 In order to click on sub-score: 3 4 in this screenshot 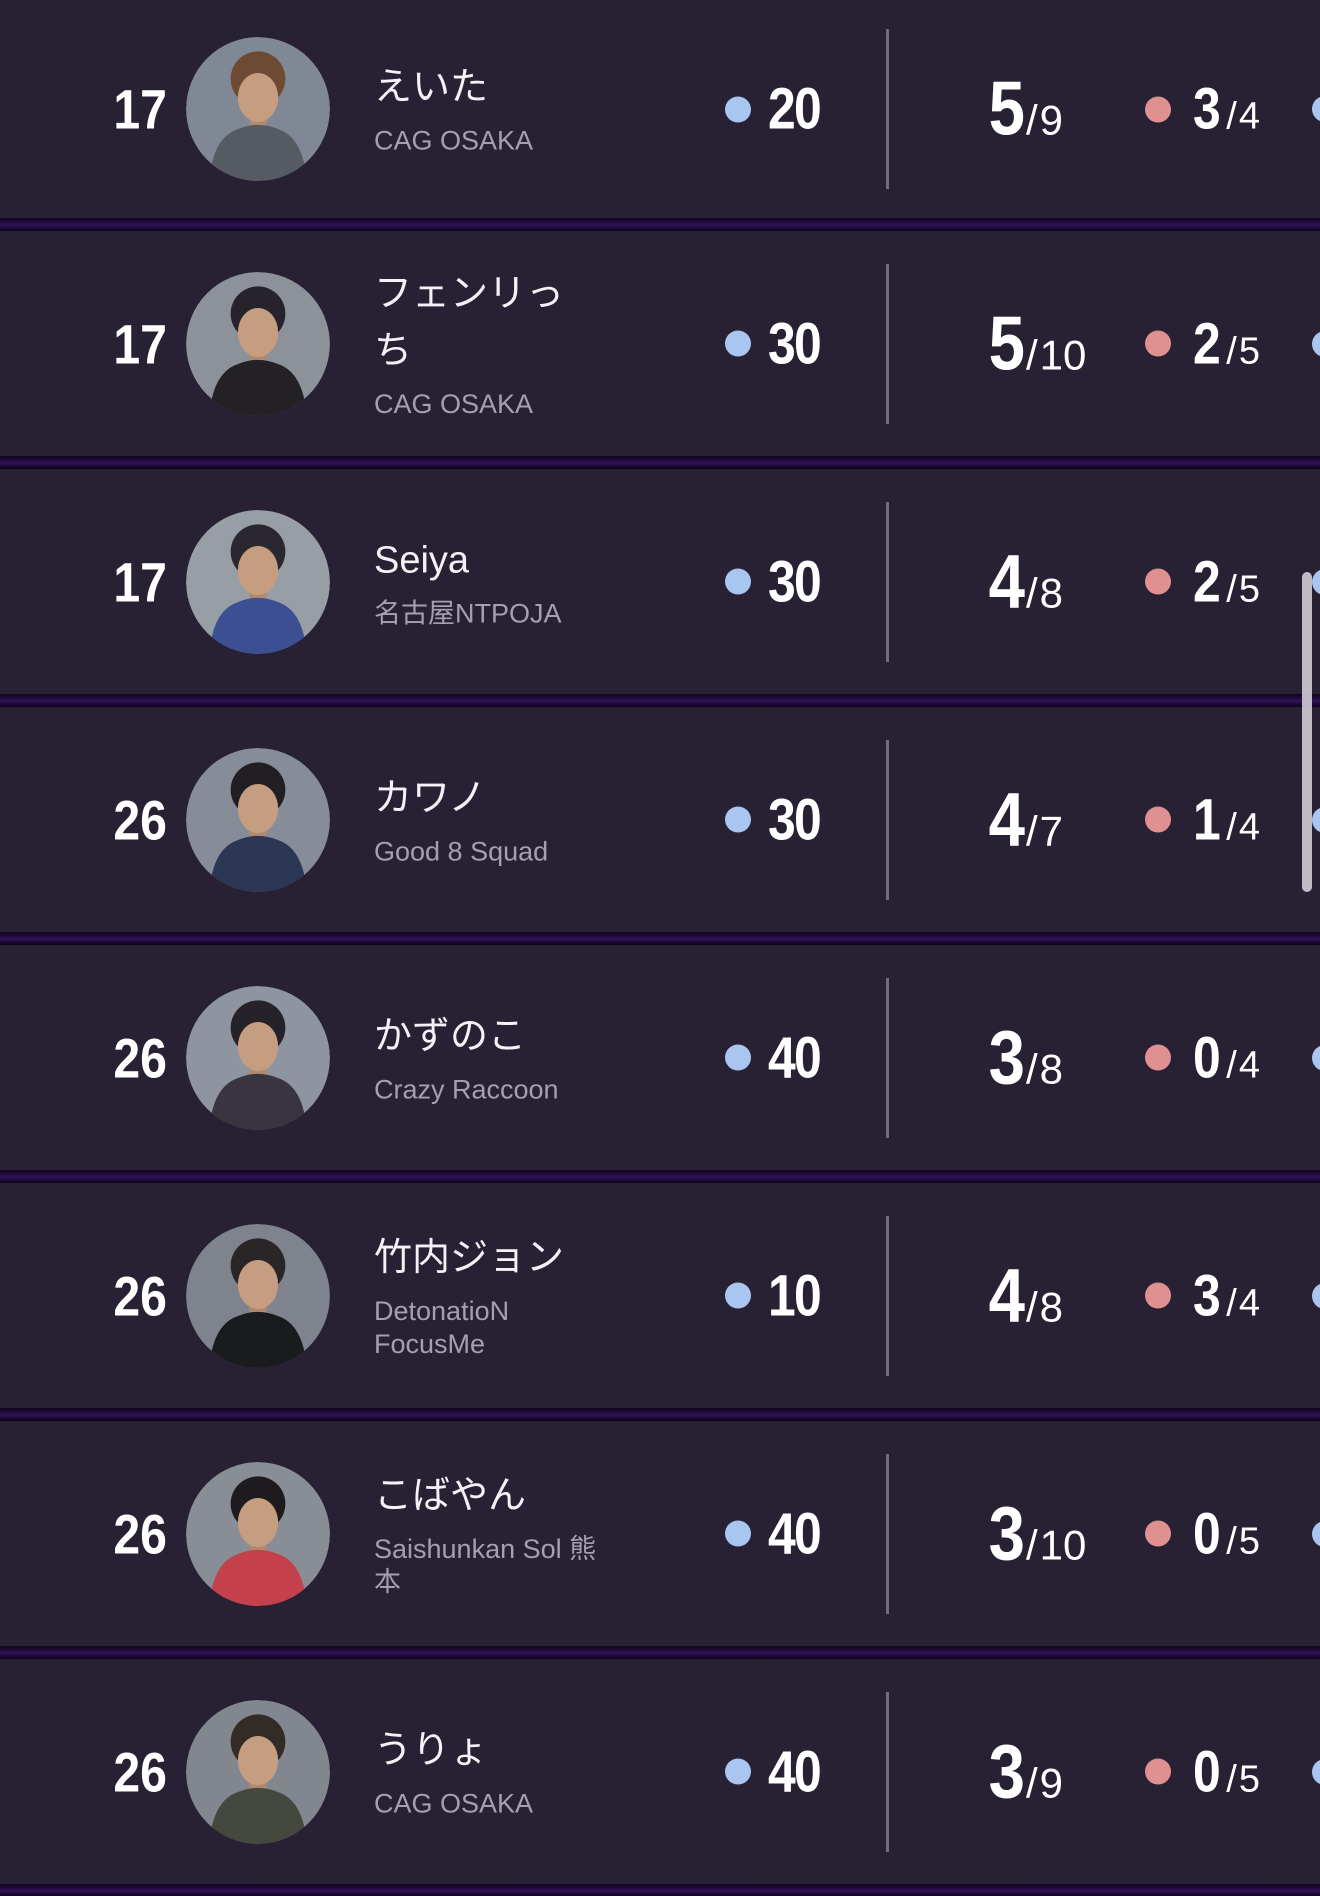, I will do `click(1202, 1295)`.